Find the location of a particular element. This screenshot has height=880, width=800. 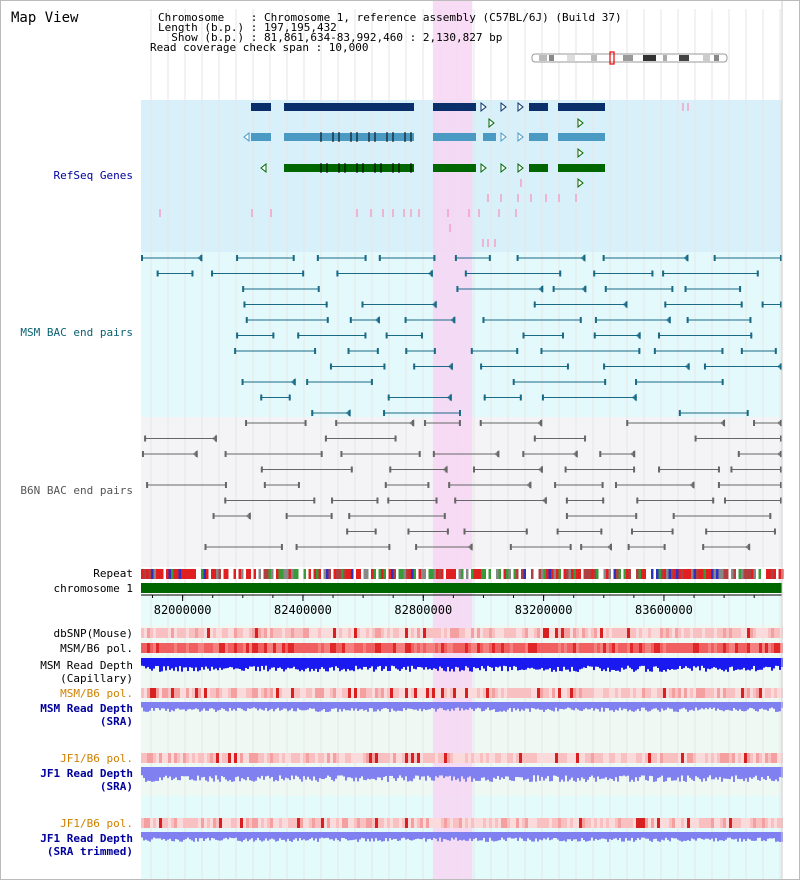

track-label-b6n-bac: B6N BAC end pairs is located at coordinates (76, 490).